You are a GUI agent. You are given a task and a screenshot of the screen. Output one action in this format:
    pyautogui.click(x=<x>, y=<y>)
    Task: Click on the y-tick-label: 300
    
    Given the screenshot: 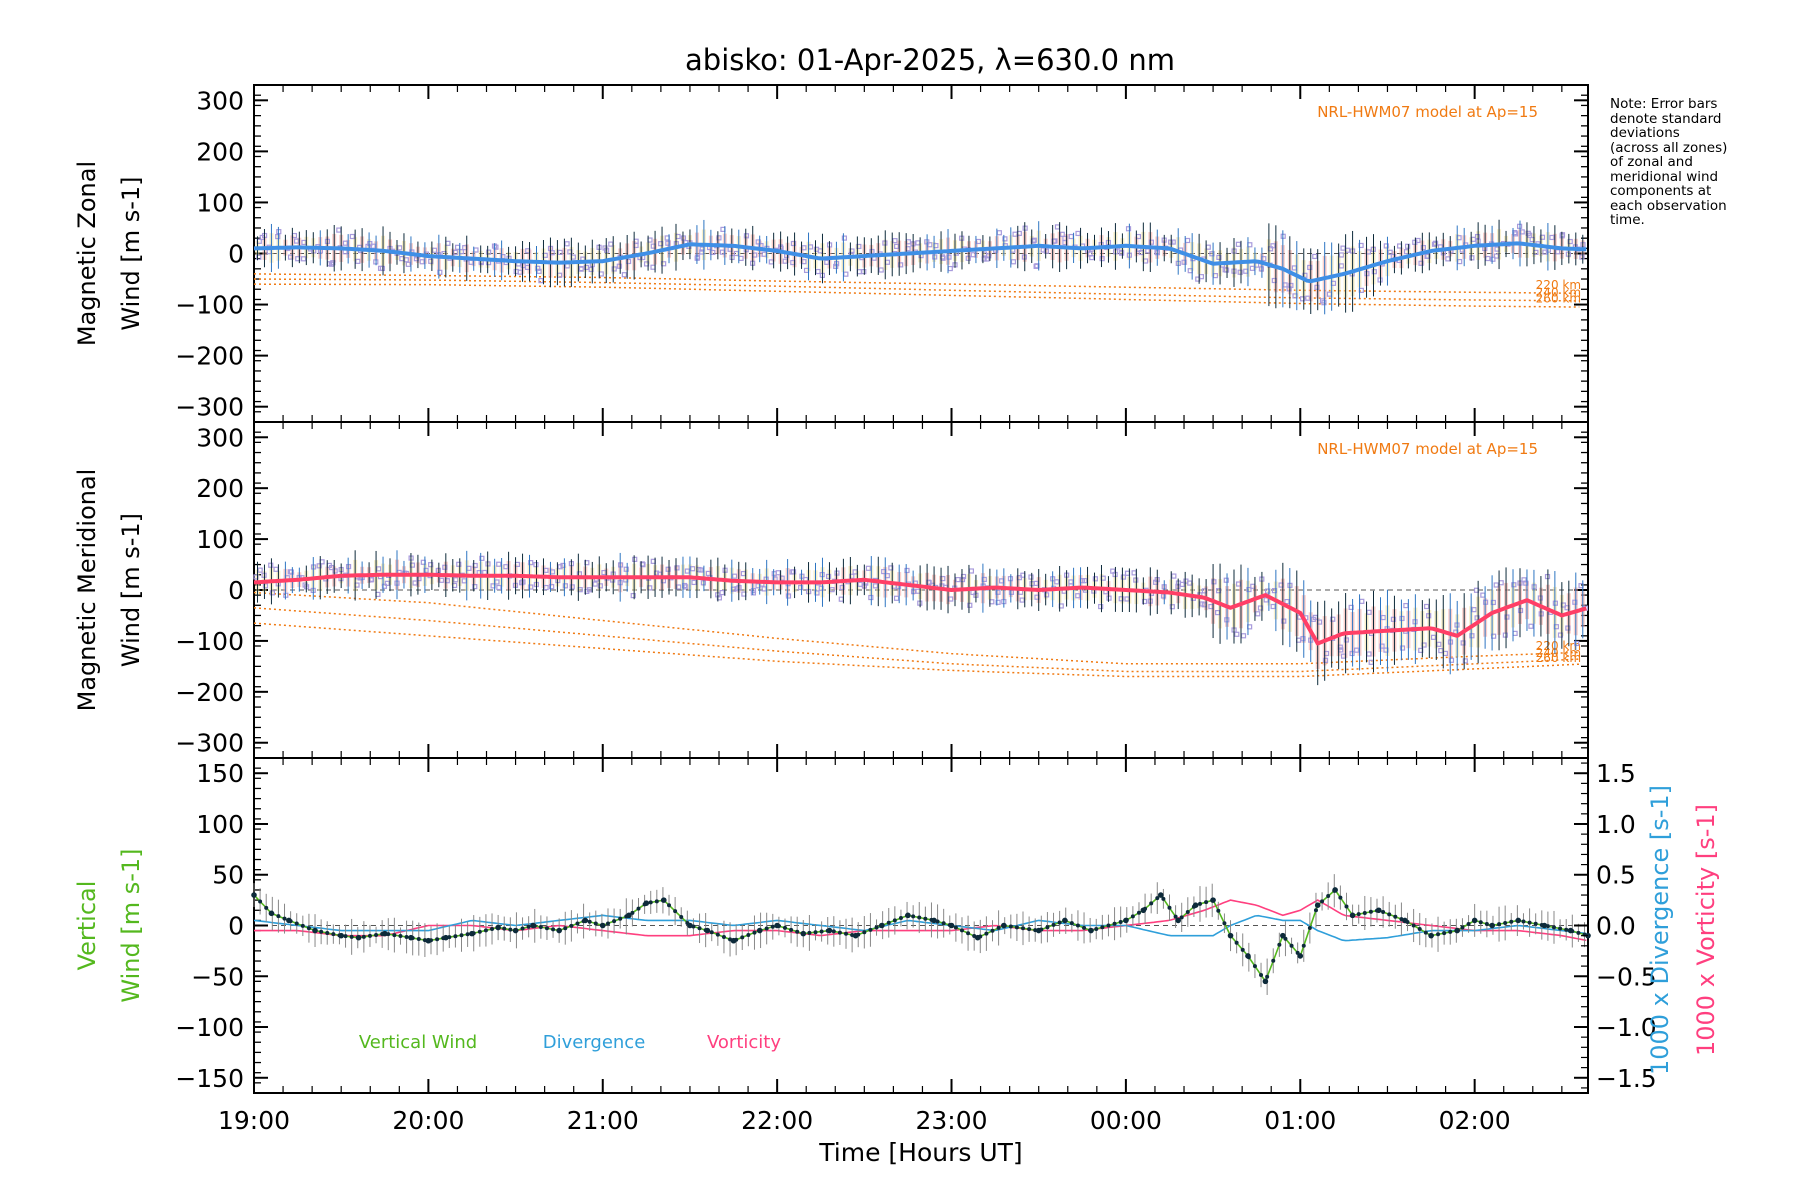 What is the action you would take?
    pyautogui.click(x=220, y=100)
    